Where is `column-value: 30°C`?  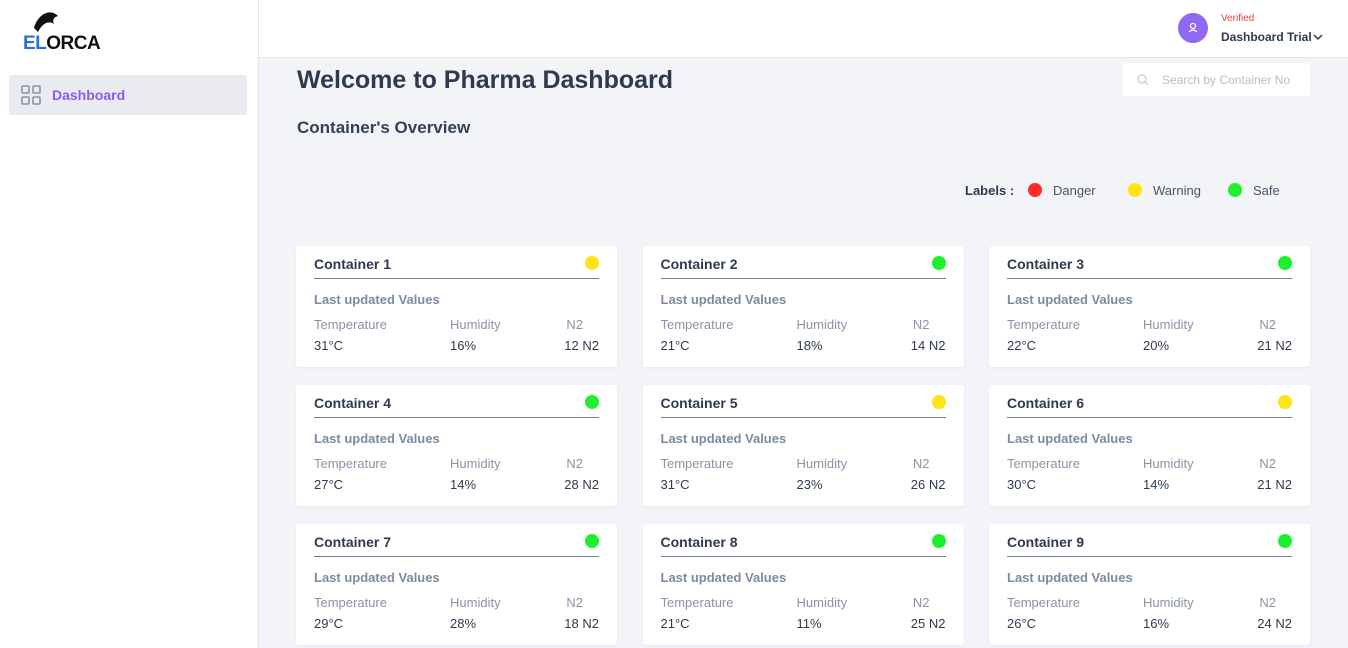
column-value: 30°C is located at coordinates (1022, 484).